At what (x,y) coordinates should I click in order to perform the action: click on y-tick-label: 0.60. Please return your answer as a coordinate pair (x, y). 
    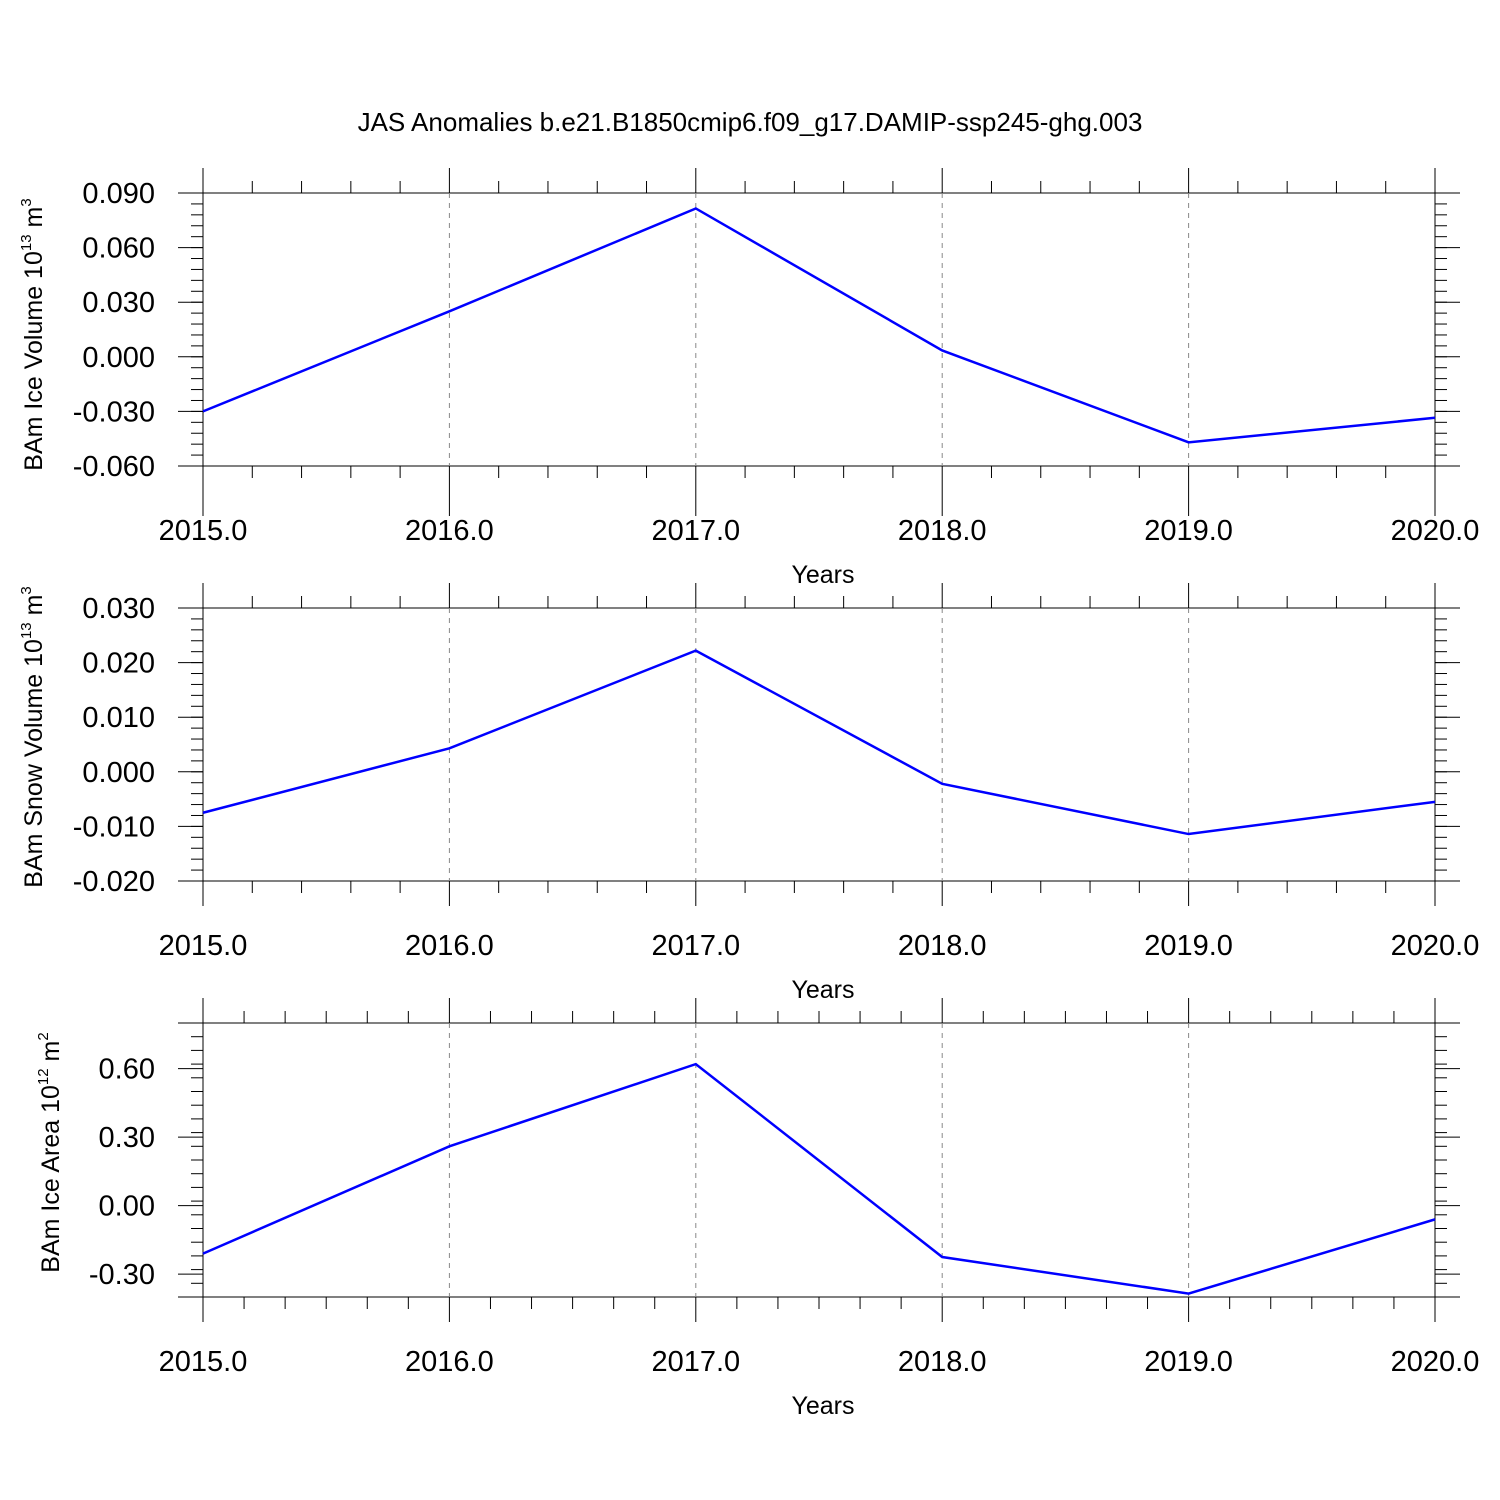
    Looking at the image, I should click on (127, 1070).